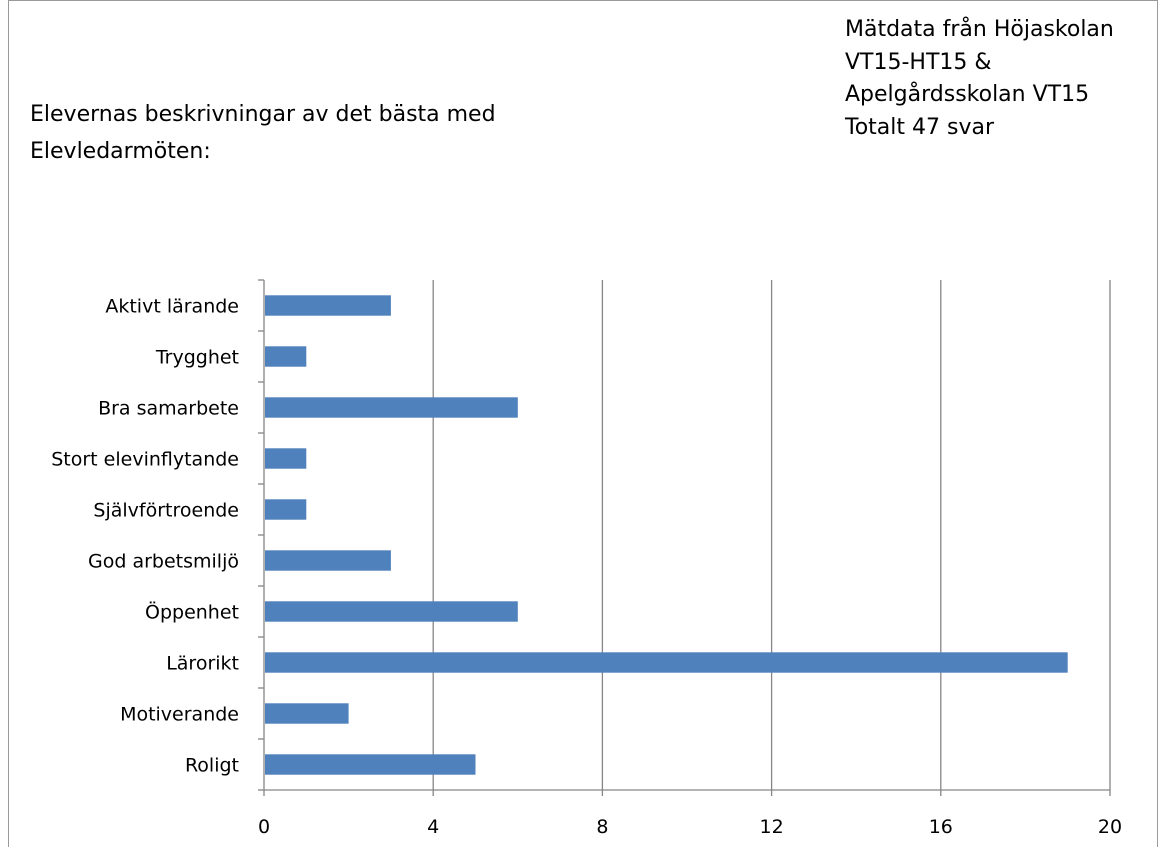 This screenshot has height=849, width=1160. Describe the element at coordinates (918, 62) in the screenshot. I see `annotation-line-2: VT15-HT15 &` at that location.